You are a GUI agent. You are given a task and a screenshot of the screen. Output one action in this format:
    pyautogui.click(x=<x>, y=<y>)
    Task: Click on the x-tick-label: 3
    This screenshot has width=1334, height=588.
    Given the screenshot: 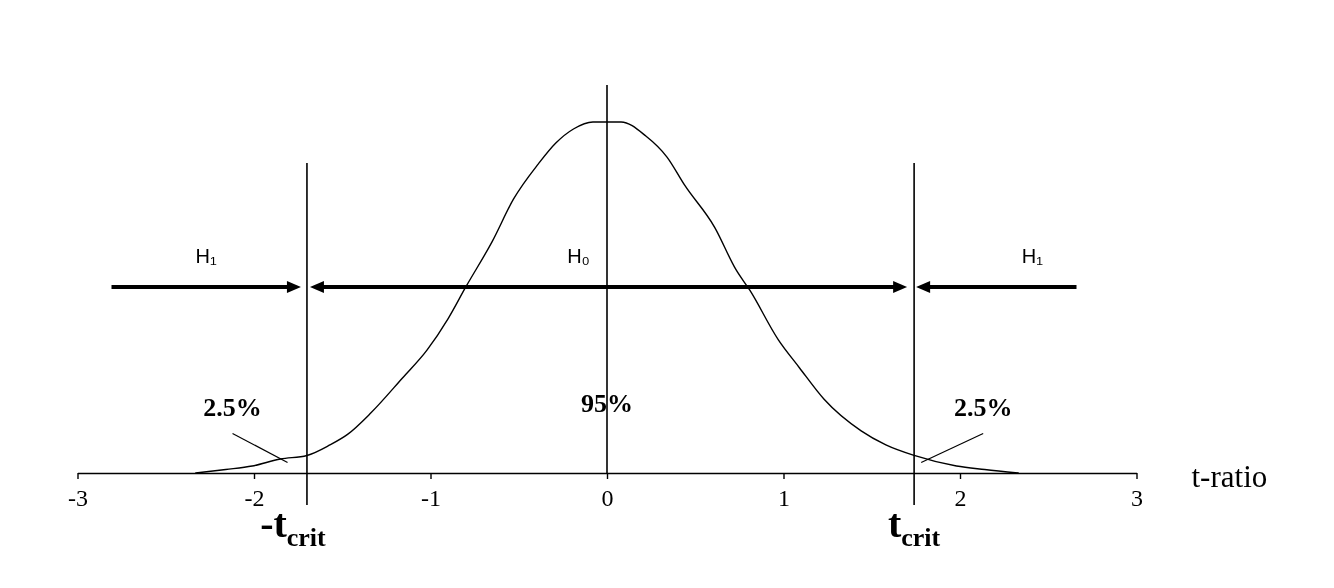 What is the action you would take?
    pyautogui.click(x=1137, y=498)
    